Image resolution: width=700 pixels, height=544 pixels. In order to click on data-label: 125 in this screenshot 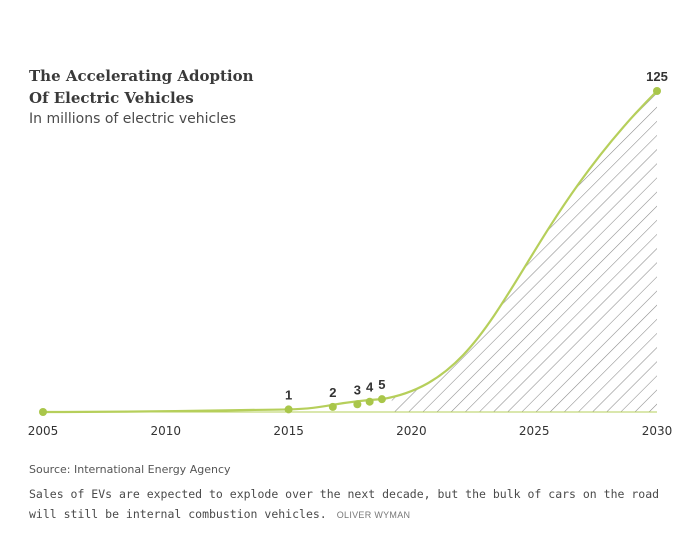, I will do `click(657, 76)`.